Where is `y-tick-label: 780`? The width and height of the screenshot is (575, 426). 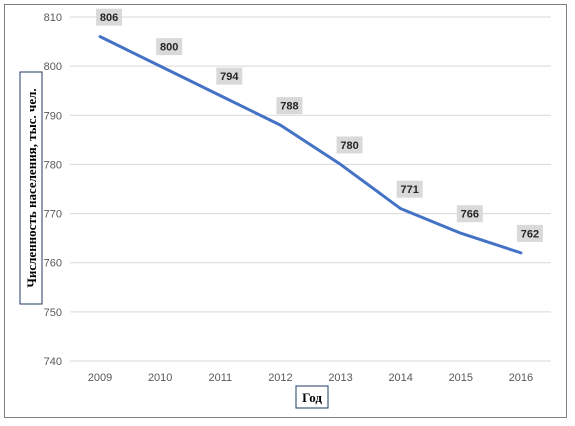
y-tick-label: 780 is located at coordinates (53, 165).